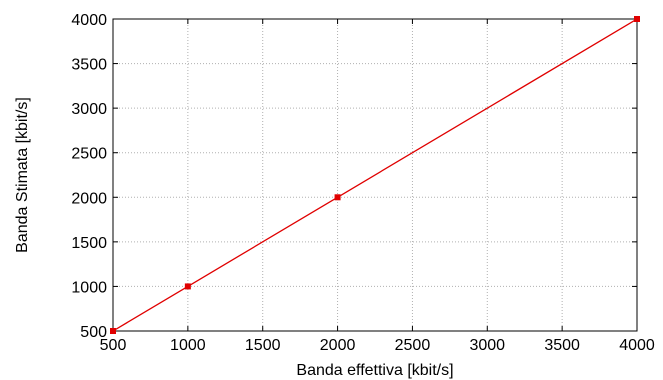 The image size is (663, 380). I want to click on x-tick-label: 500, so click(113, 345).